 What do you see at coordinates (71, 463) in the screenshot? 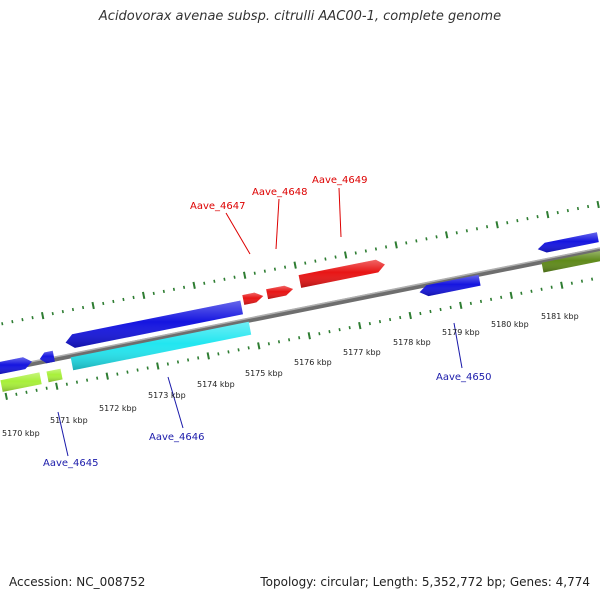
I see `gene-label: Aave_4645` at bounding box center [71, 463].